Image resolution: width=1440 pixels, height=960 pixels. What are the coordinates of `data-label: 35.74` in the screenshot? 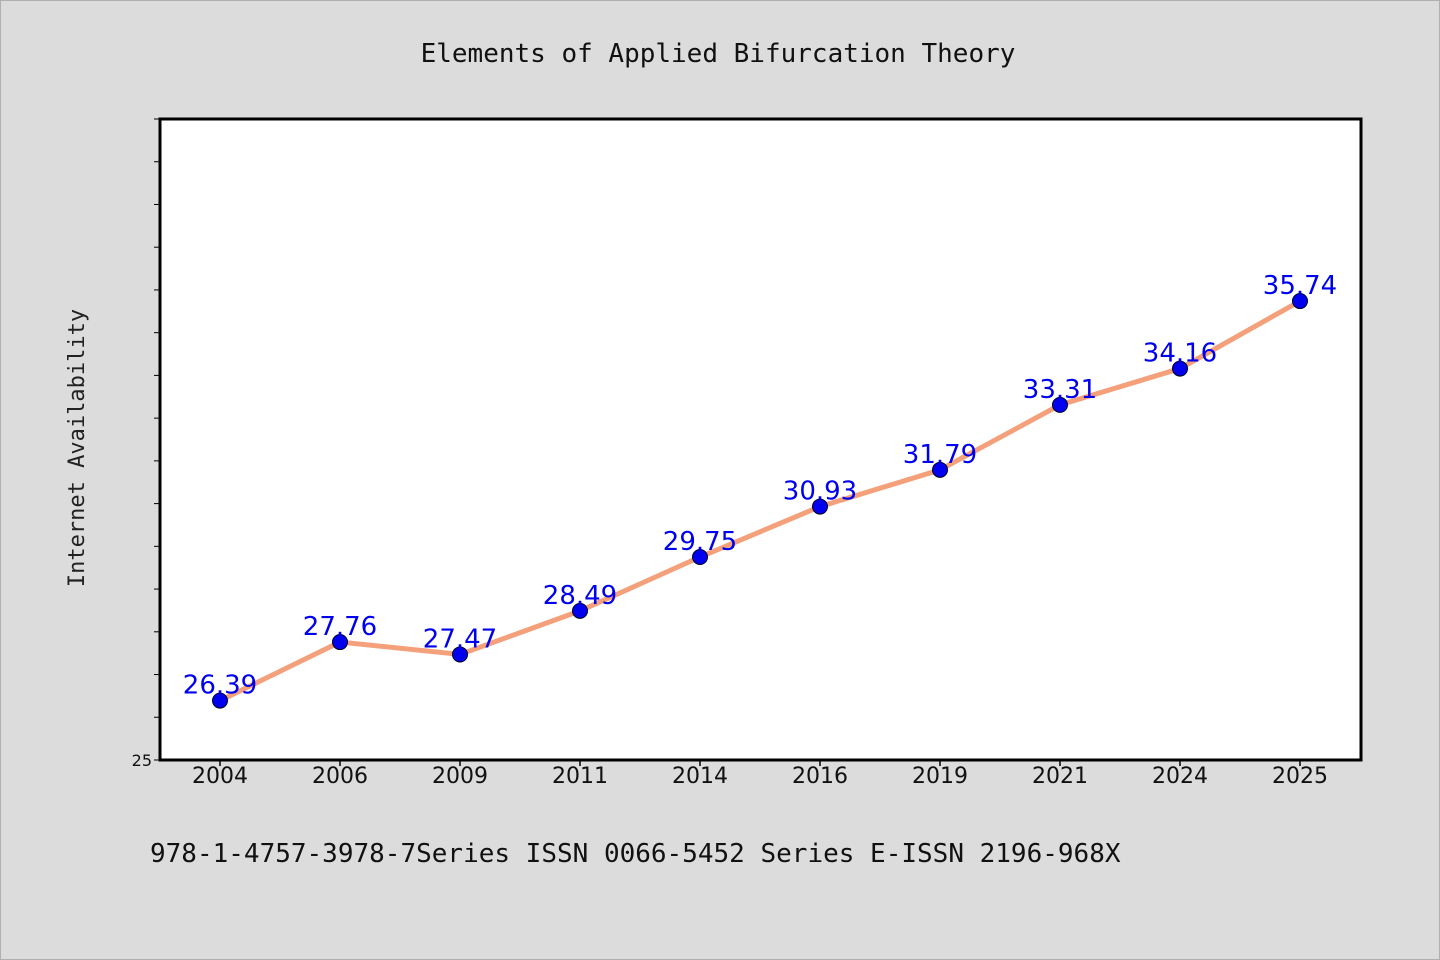 It's located at (1300, 286).